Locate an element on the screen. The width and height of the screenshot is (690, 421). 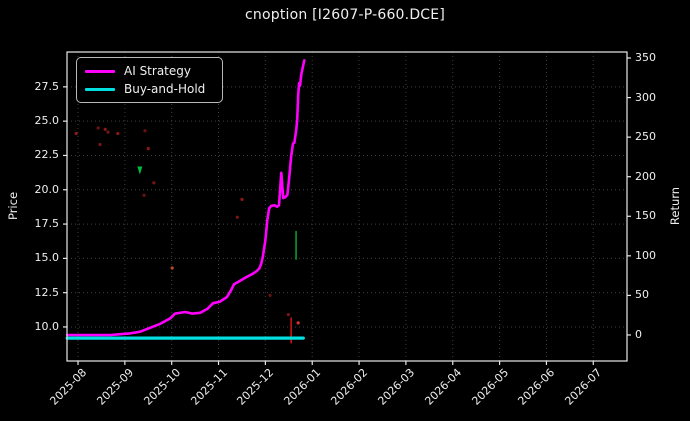
buy-and-hold-line-swatch is located at coordinates (100, 89).